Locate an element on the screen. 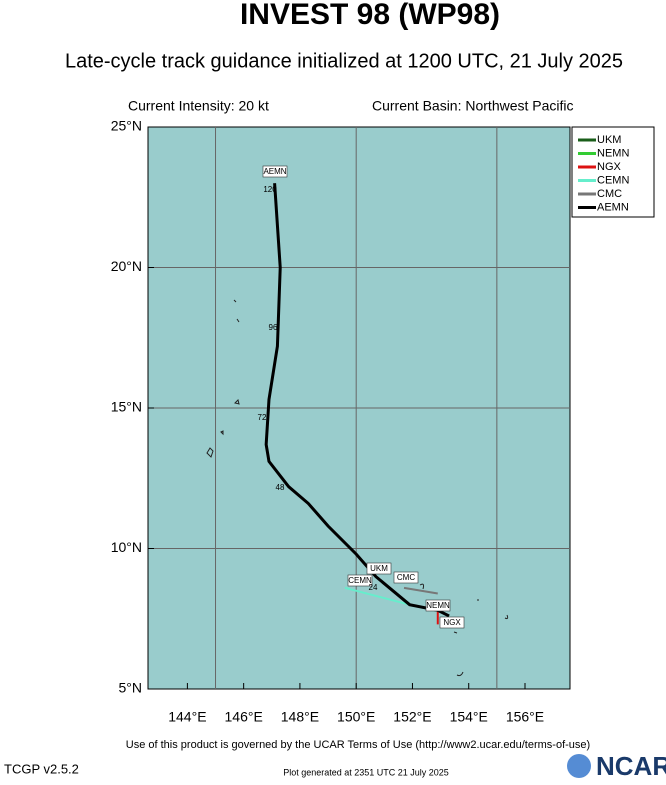 Image resolution: width=666 pixels, height=785 pixels. track-label: CEMN is located at coordinates (360, 580).